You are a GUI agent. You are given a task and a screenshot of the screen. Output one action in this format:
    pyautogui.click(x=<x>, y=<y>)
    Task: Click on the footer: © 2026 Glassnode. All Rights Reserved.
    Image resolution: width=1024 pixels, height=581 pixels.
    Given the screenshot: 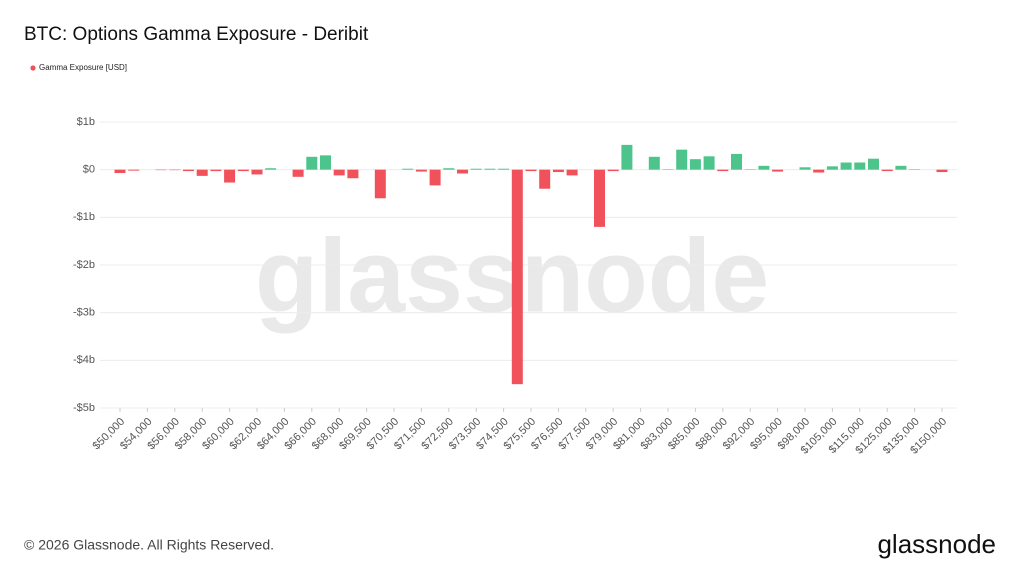 What is the action you would take?
    pyautogui.click(x=149, y=545)
    